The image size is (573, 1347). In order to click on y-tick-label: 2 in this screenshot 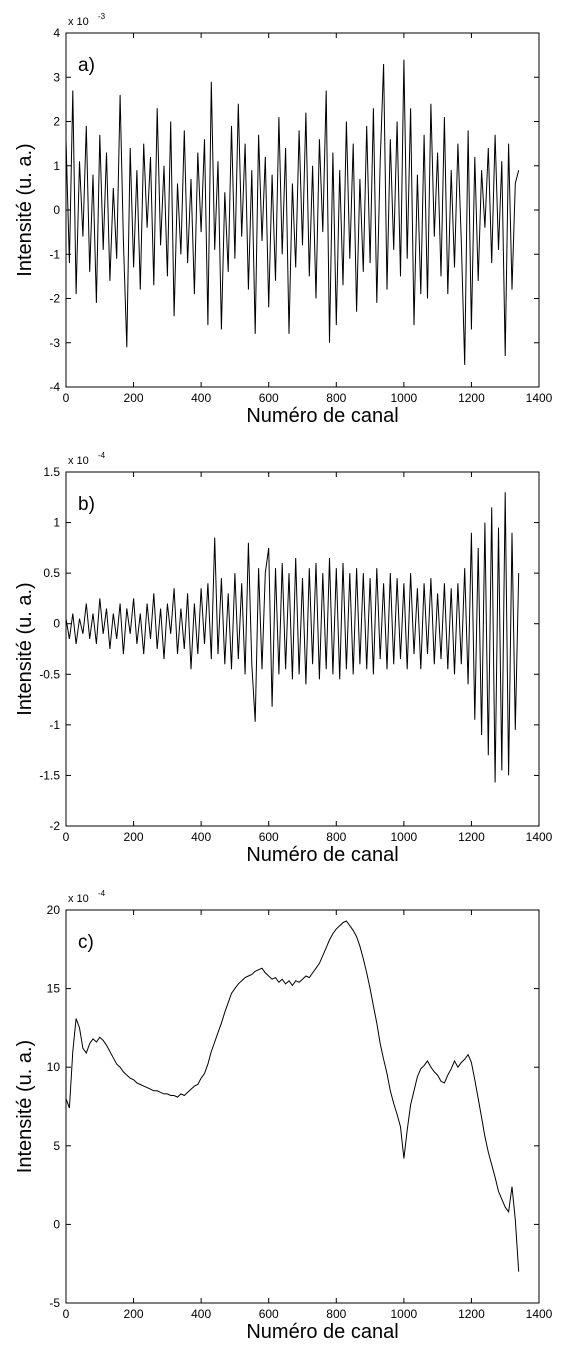, I will do `click(56, 122)`.